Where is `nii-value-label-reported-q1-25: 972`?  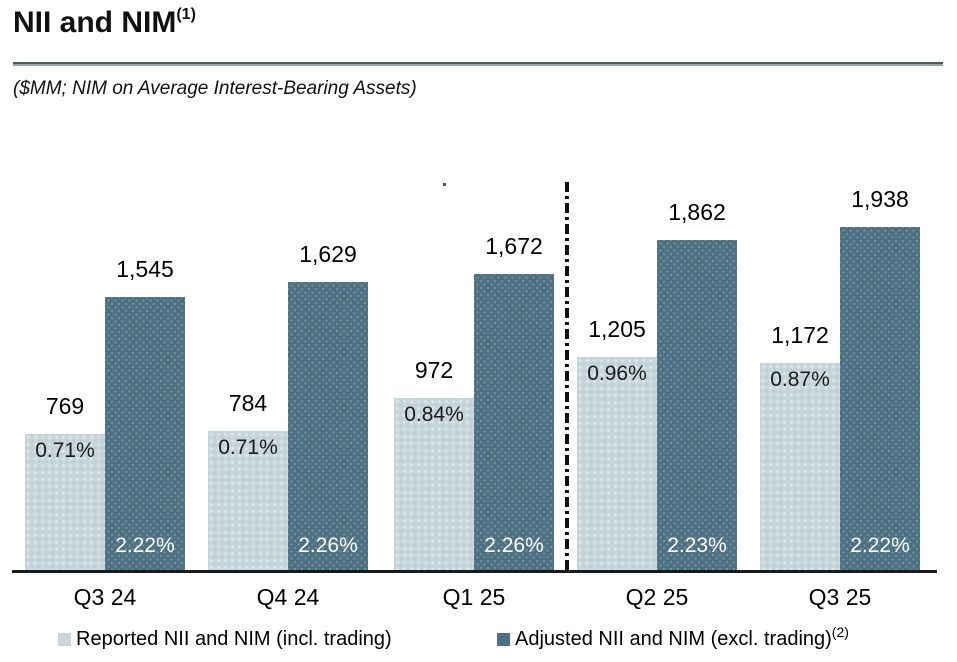 nii-value-label-reported-q1-25: 972 is located at coordinates (434, 370).